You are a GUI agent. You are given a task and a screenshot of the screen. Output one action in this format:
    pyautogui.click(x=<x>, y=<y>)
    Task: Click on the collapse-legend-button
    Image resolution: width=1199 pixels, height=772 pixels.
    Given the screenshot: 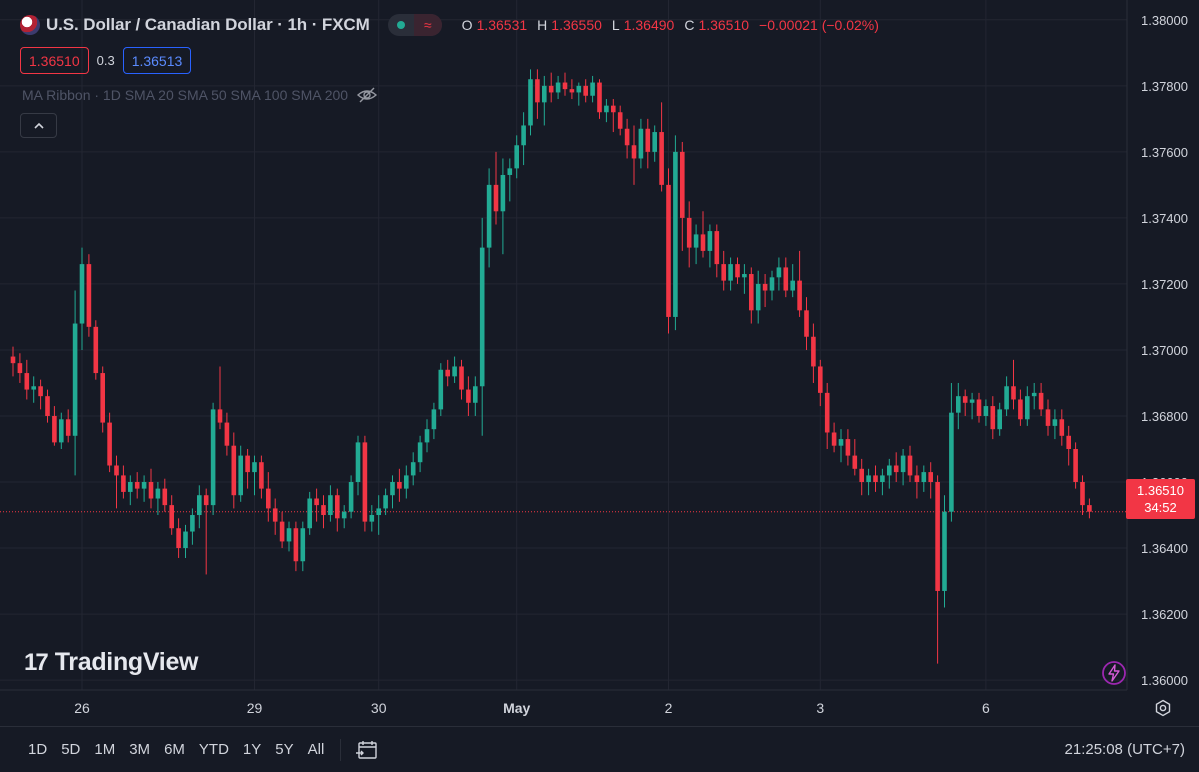 What is the action you would take?
    pyautogui.click(x=38, y=125)
    